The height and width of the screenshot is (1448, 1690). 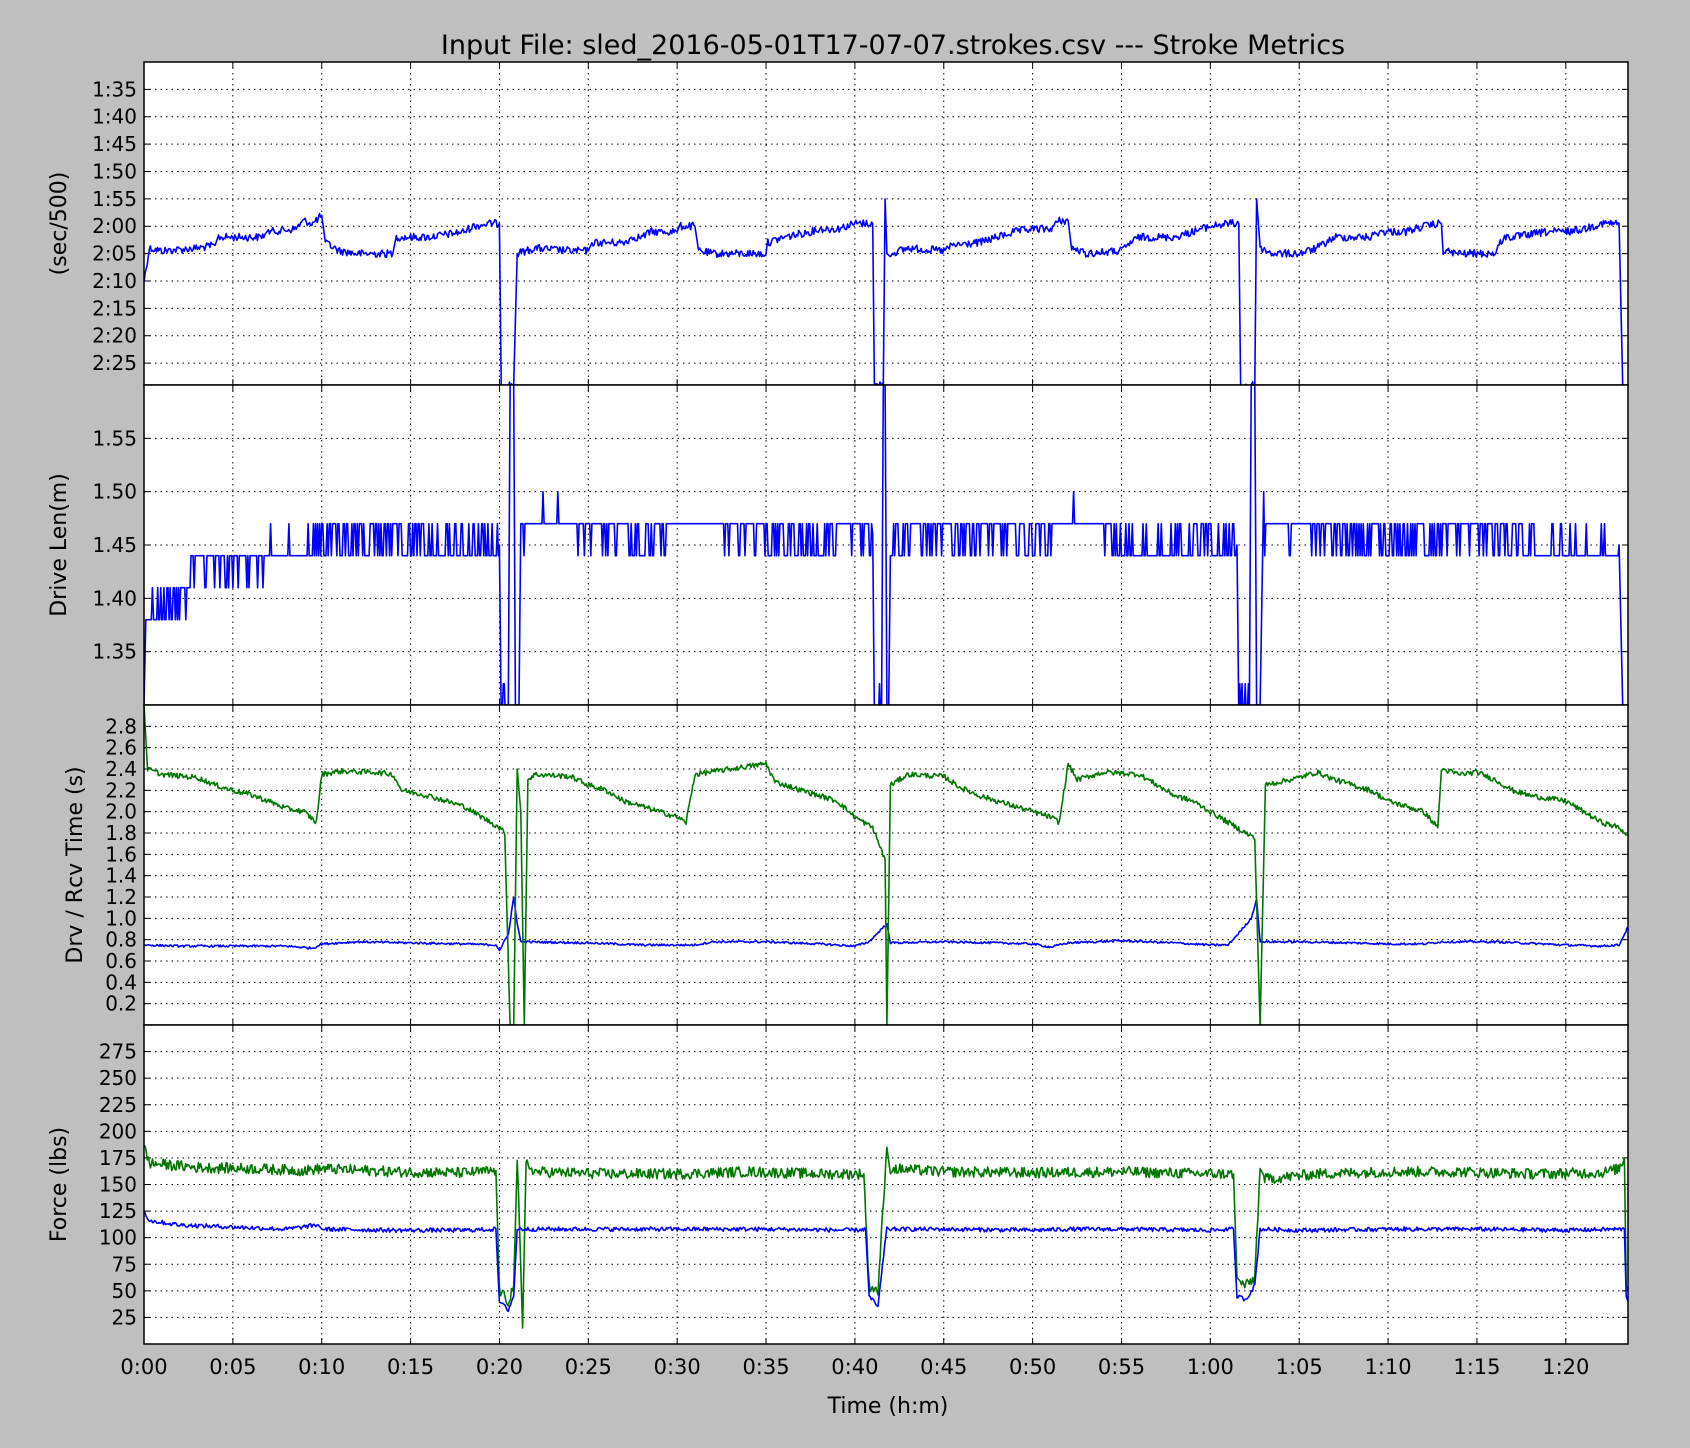 I want to click on x-tick-label: 1:05, so click(x=1299, y=1367).